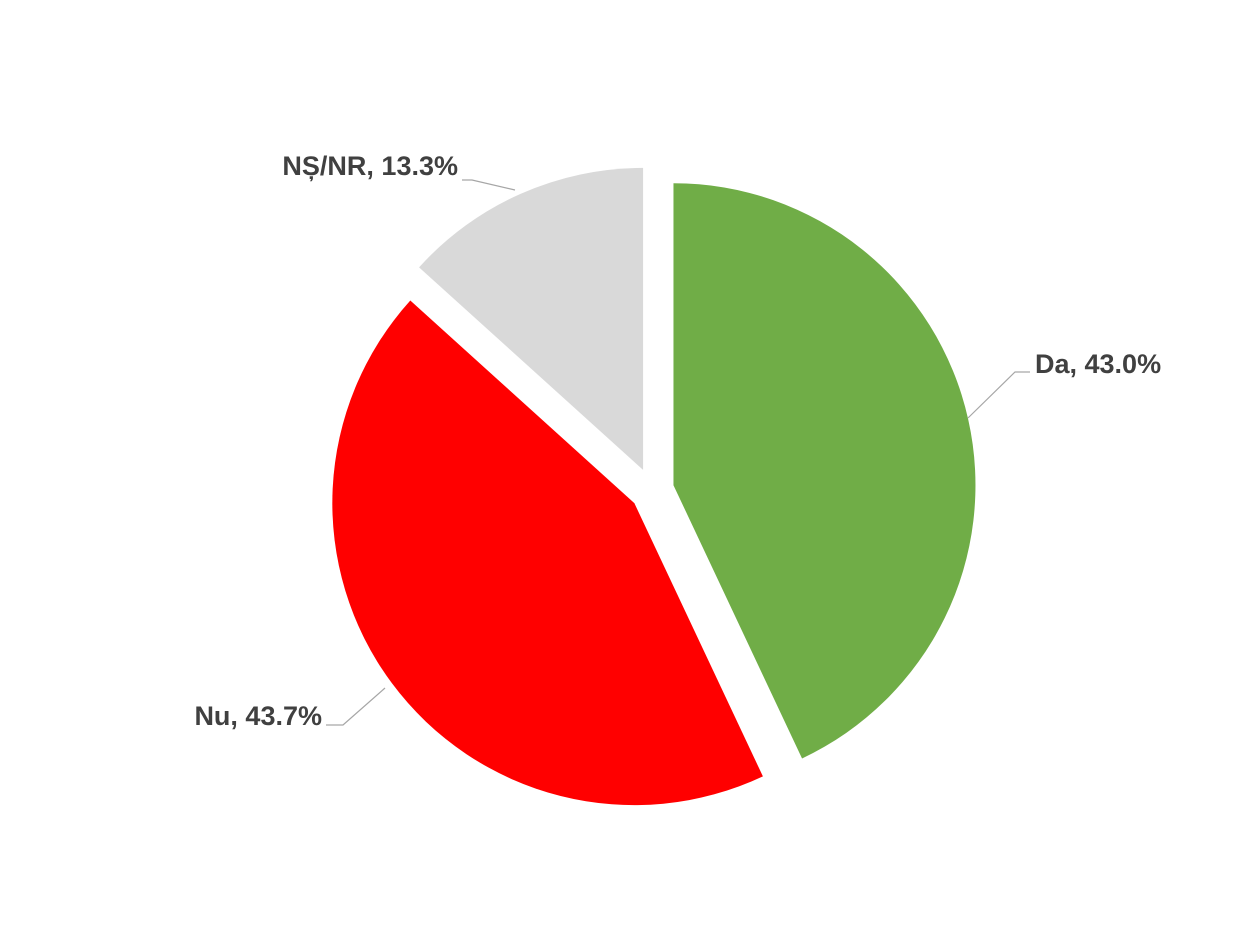  What do you see at coordinates (258, 716) in the screenshot?
I see `data-label: Nu, 43.7%` at bounding box center [258, 716].